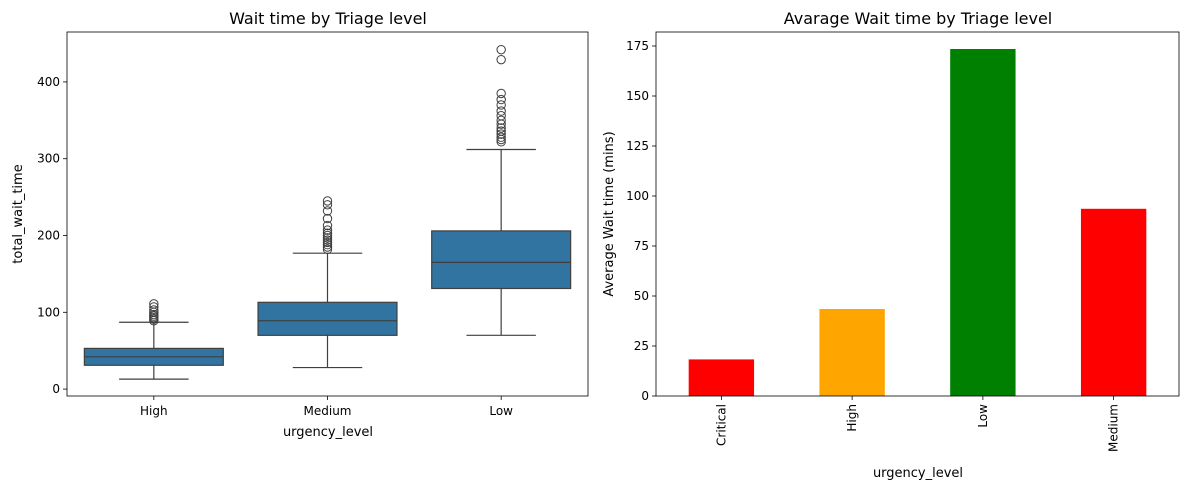 The height and width of the screenshot is (490, 1189). Describe the element at coordinates (983, 222) in the screenshot. I see `bar-low` at that location.